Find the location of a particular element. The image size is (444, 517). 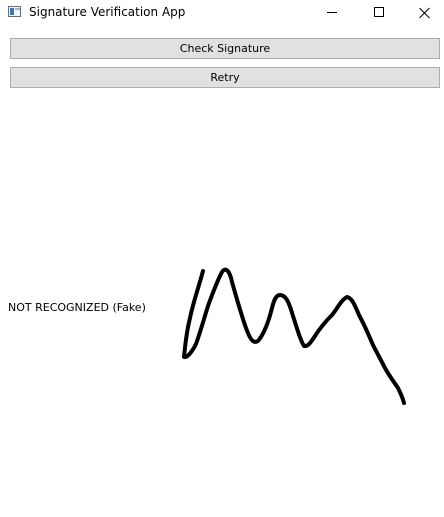

close-button is located at coordinates (422, 13).